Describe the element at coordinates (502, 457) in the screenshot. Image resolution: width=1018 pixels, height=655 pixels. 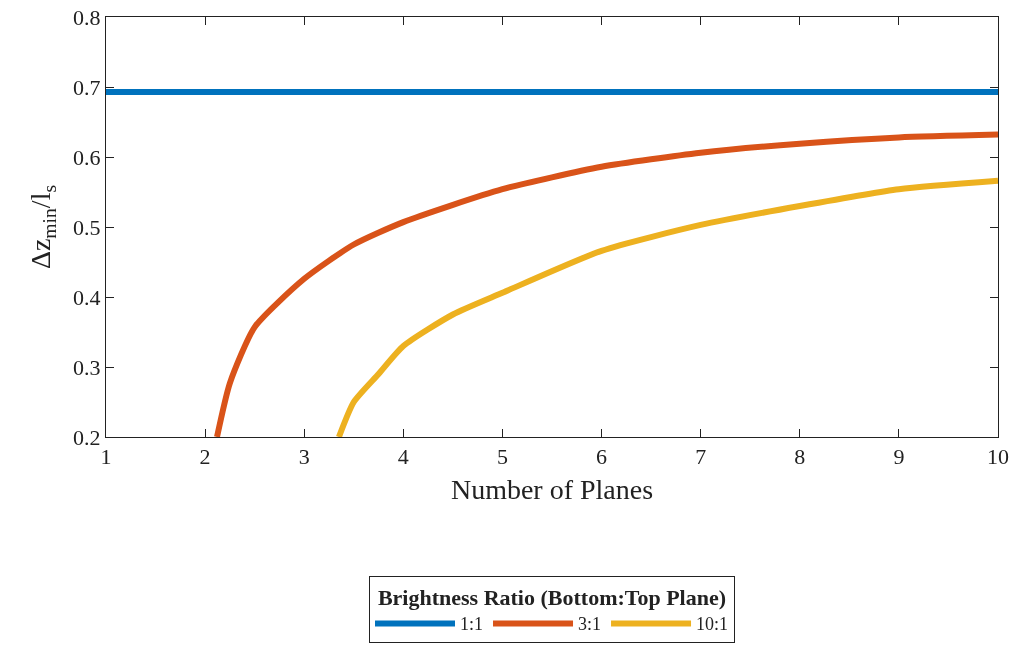
I see `x-tick-label: 5` at that location.